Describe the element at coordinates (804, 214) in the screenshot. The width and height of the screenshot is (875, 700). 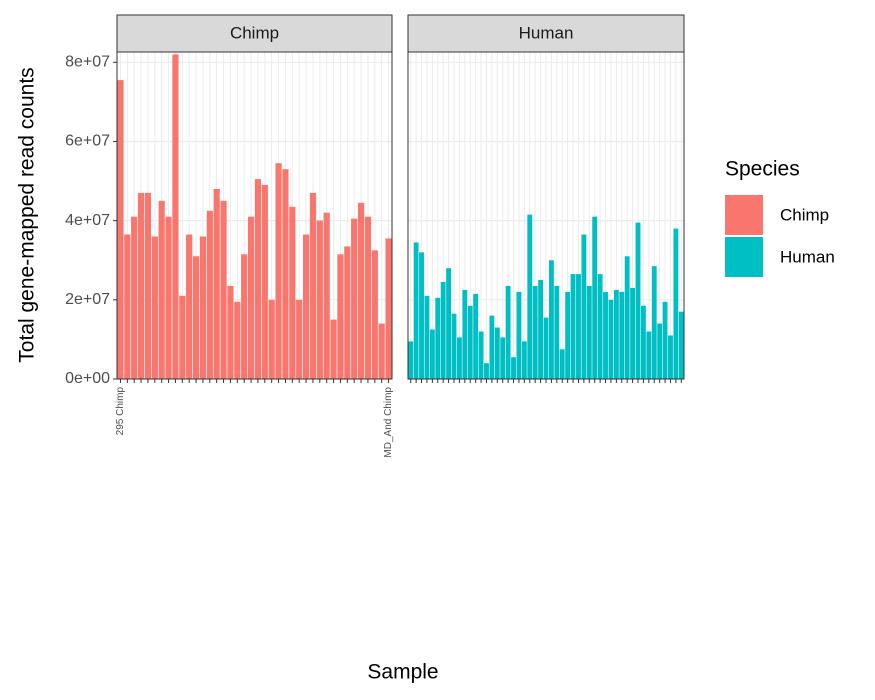
I see `legend-label: Chimp` at that location.